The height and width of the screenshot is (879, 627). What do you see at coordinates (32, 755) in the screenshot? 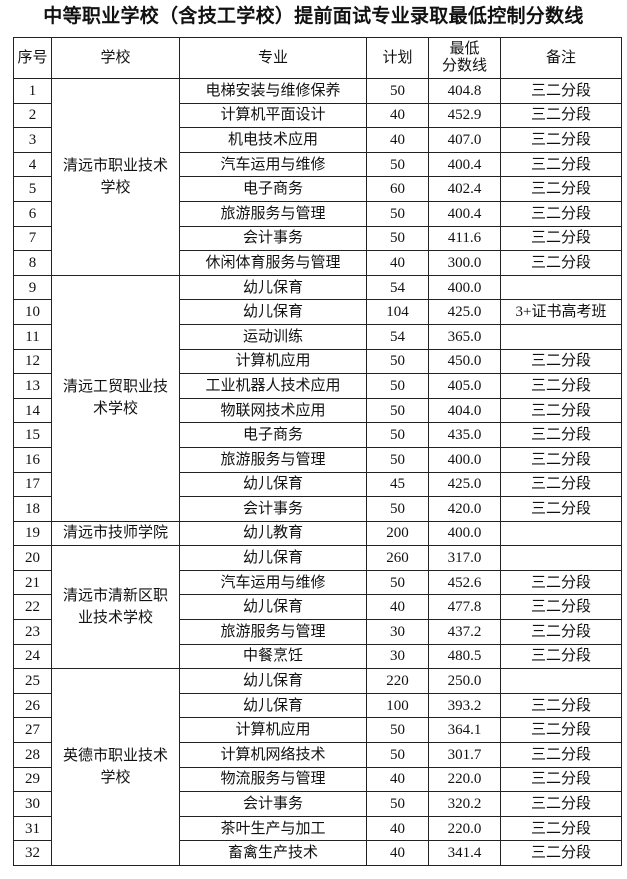
I see `row-number: 28` at bounding box center [32, 755].